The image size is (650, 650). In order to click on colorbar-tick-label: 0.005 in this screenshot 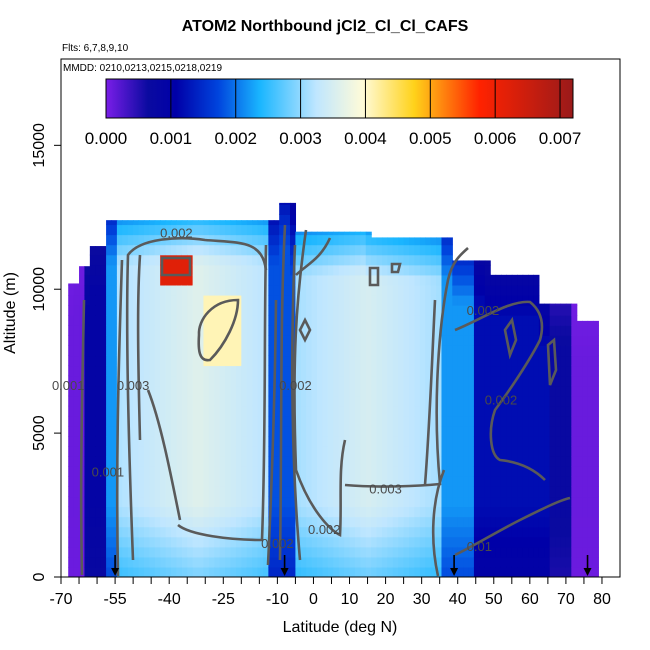, I will do `click(430, 138)`.